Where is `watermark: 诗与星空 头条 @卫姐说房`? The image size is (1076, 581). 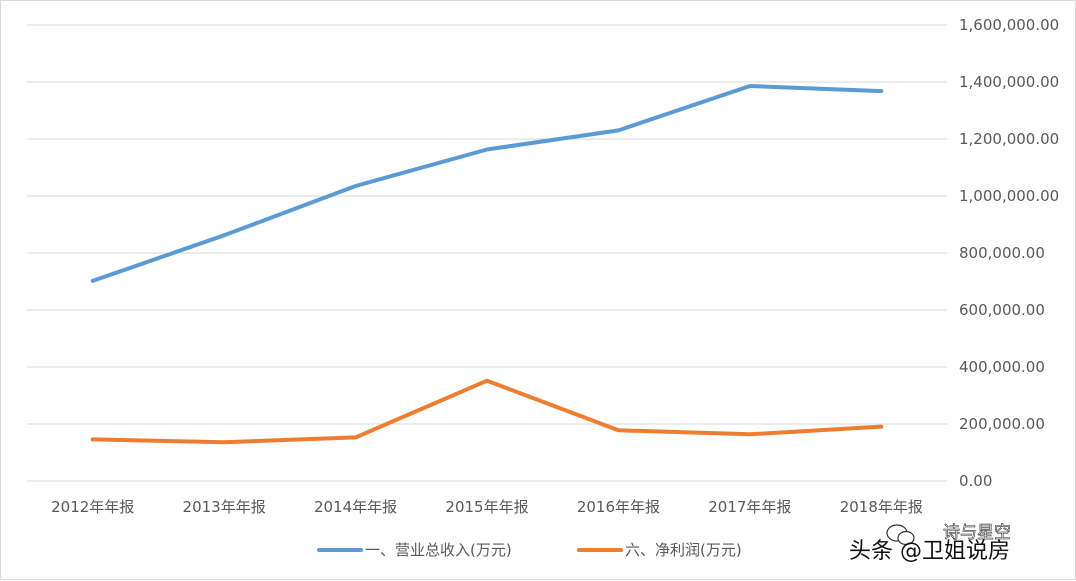
watermark: 诗与星空 头条 @卫姐说房 is located at coordinates (930, 543).